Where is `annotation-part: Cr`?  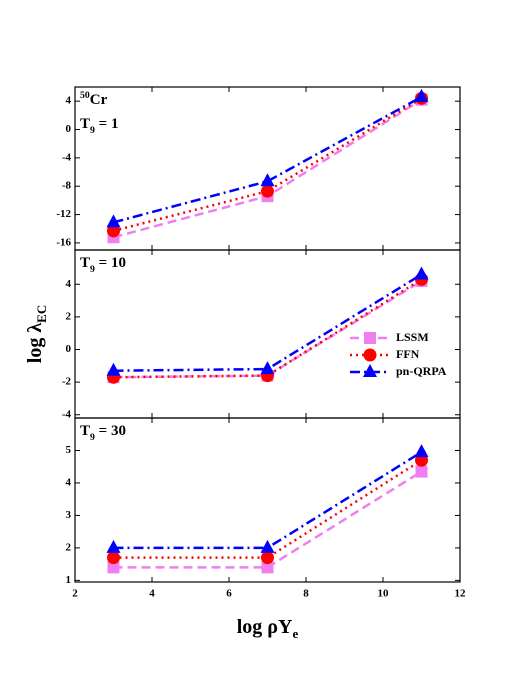
annotation-part: Cr is located at coordinates (99, 100).